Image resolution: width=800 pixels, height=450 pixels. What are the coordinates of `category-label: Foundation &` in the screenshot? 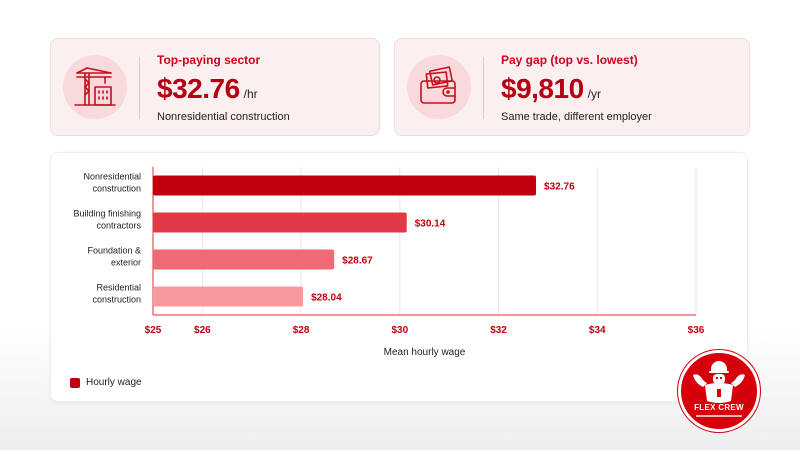 It's located at (114, 251).